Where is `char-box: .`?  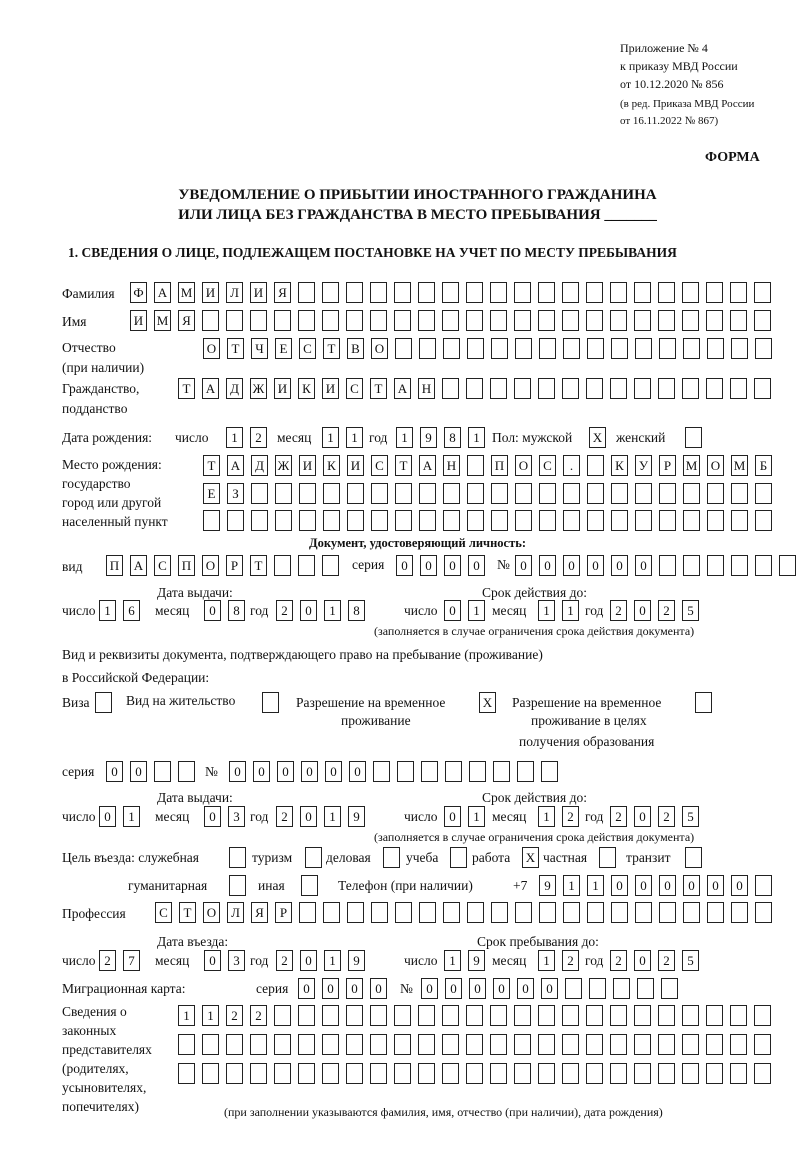
char-box: . is located at coordinates (571, 465).